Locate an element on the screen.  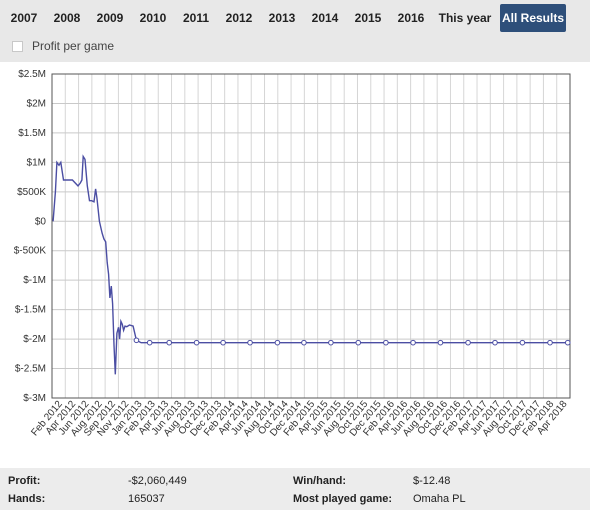
y-tick-label: $500K is located at coordinates (31, 192).